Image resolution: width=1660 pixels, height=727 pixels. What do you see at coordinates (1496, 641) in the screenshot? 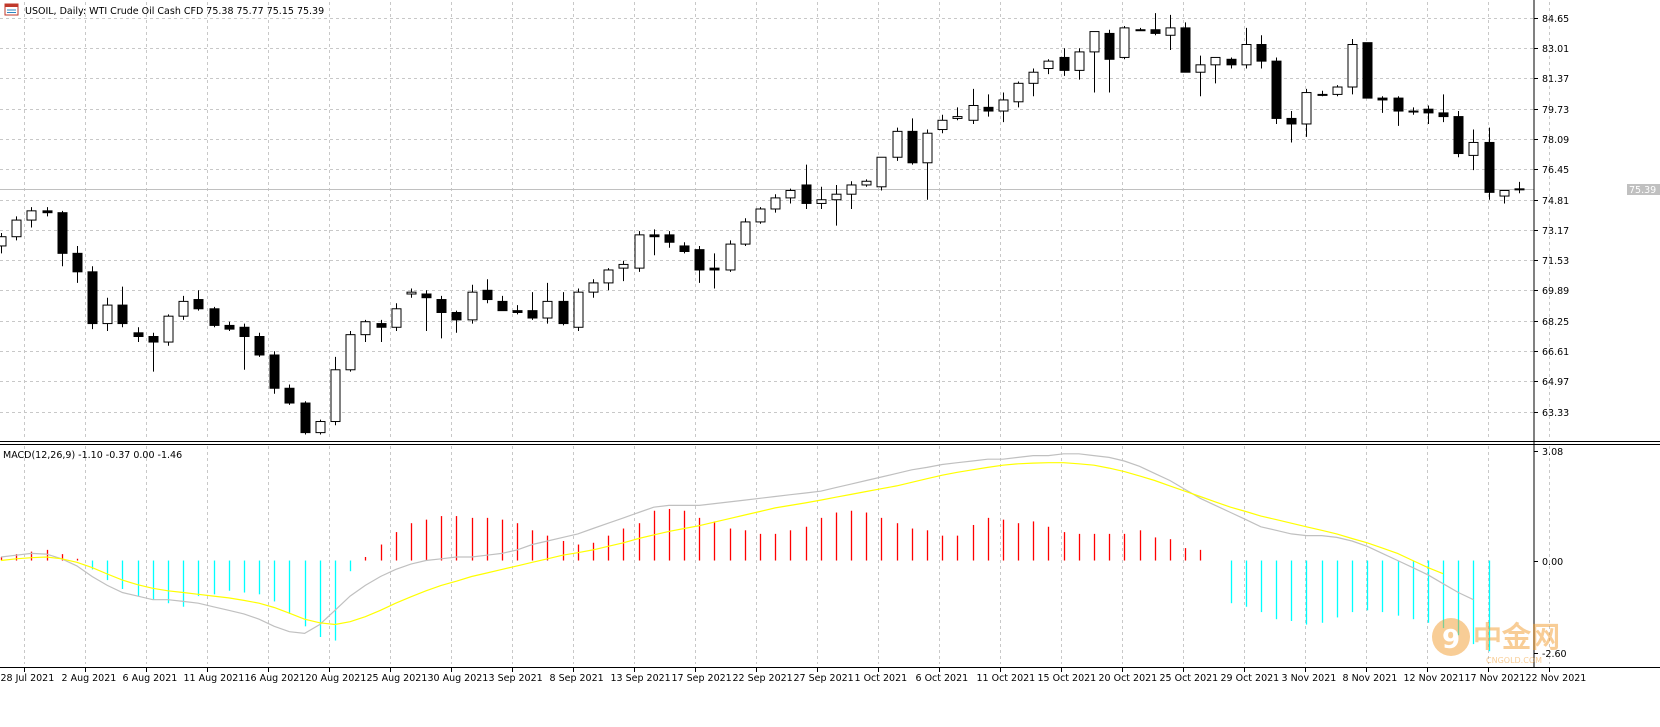
I see `watermark: 9 中金网 CNGOLD.COM` at bounding box center [1496, 641].